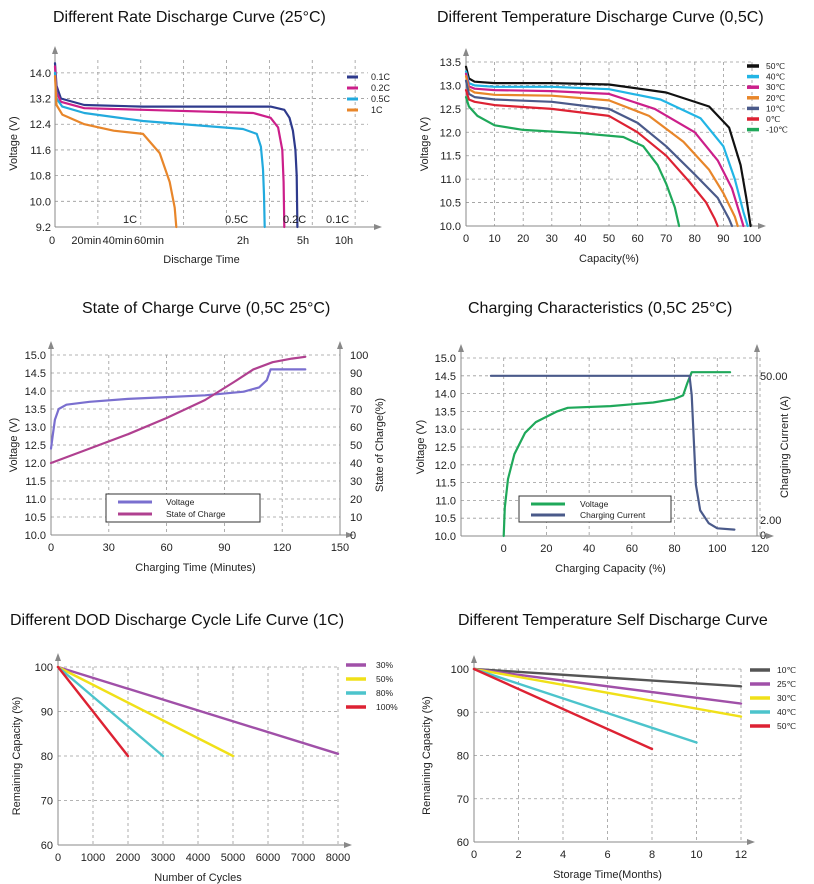 The image size is (814, 884). I want to click on y-tick-label: 12.4, so click(40, 125).